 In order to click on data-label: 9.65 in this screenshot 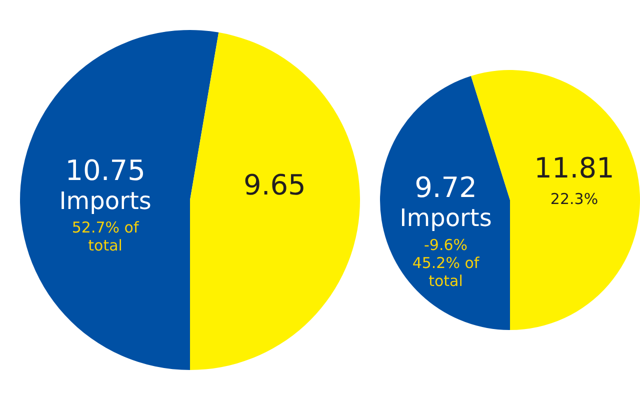, I will do `click(275, 185)`.